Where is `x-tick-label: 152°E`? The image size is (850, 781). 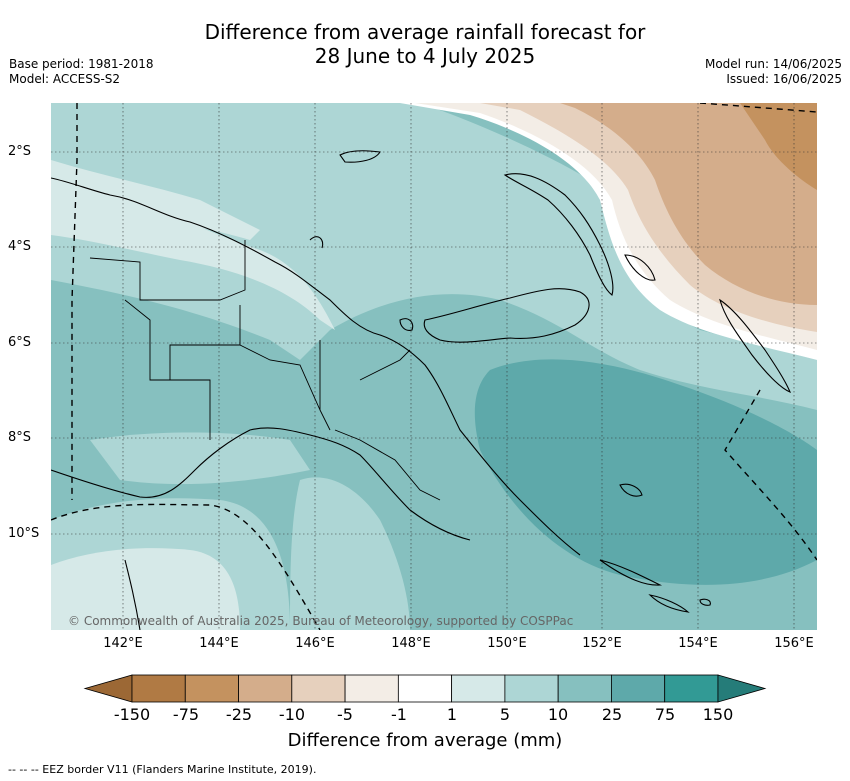 x-tick-label: 152°E is located at coordinates (602, 643).